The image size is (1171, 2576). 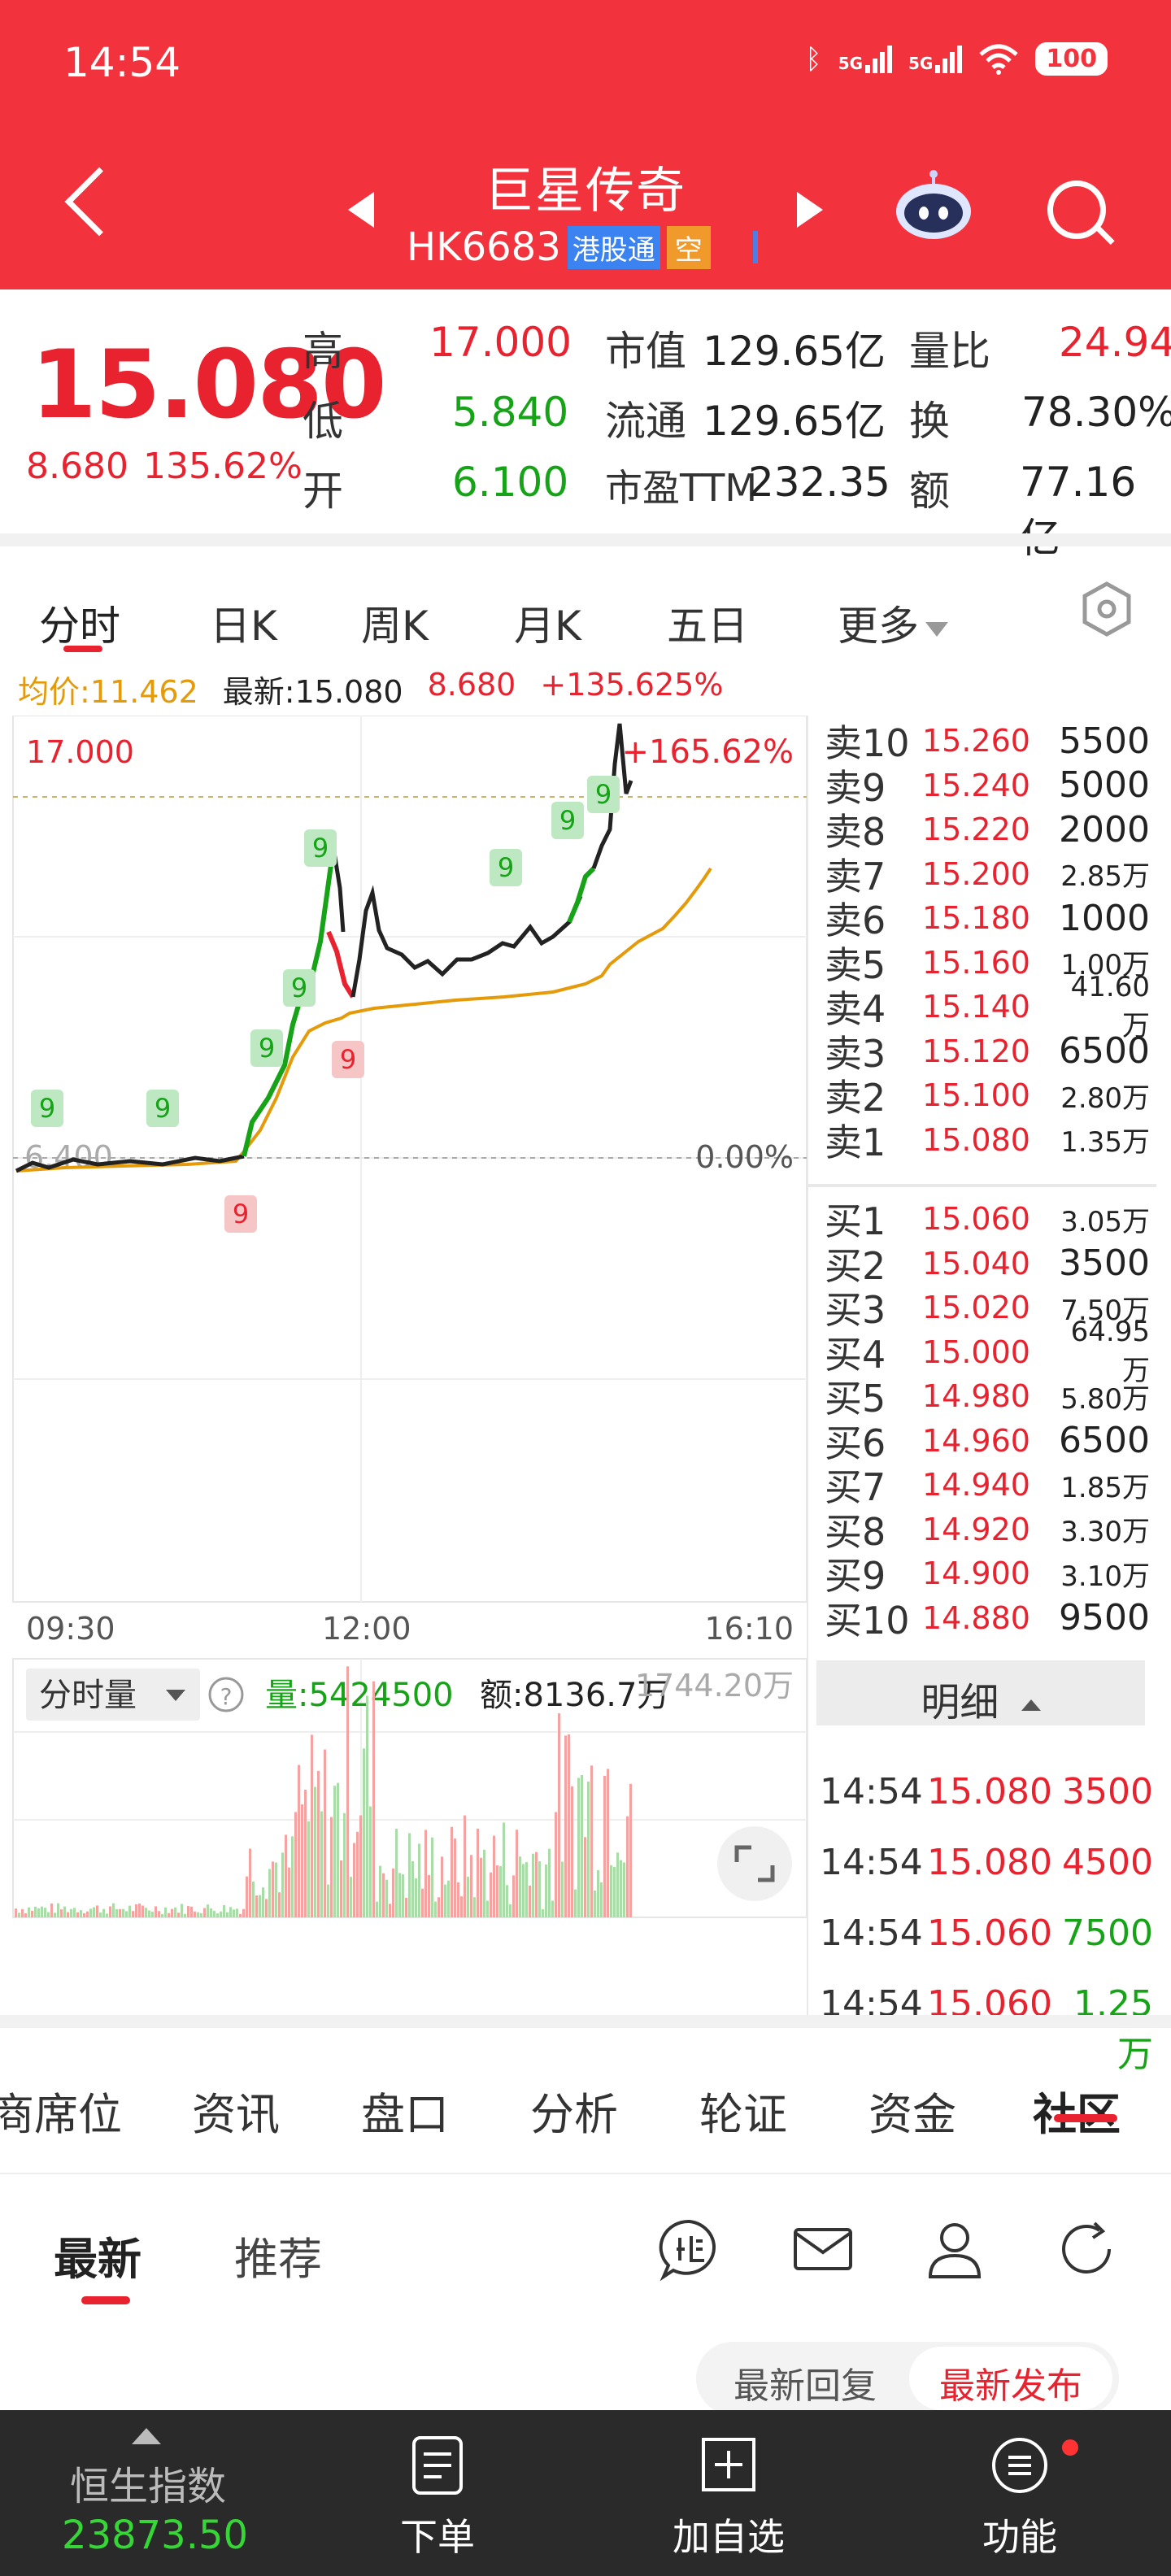 What do you see at coordinates (976, 1095) in the screenshot?
I see `ask-price: 15.100` at bounding box center [976, 1095].